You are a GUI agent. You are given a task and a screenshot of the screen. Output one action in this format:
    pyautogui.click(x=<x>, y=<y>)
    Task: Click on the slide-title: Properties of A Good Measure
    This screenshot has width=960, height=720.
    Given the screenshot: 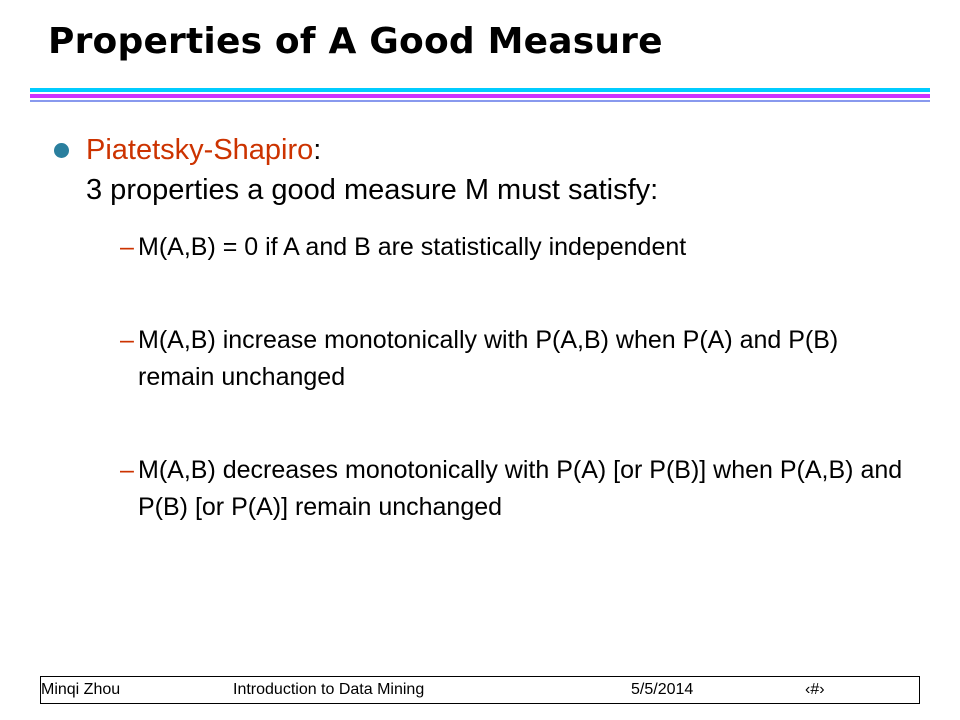 What is the action you would take?
    pyautogui.click(x=355, y=41)
    